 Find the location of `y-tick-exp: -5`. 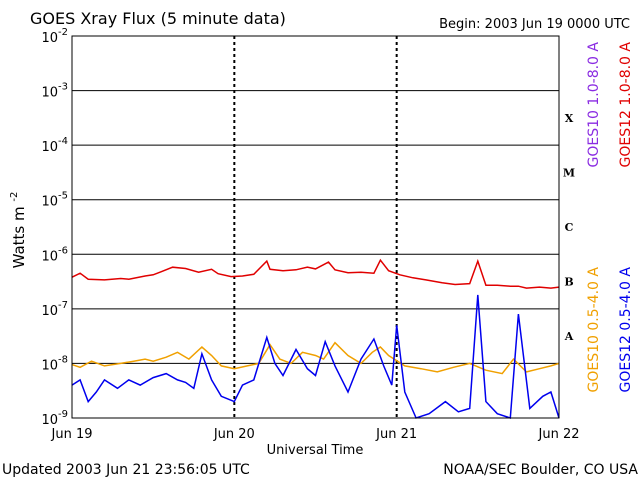

y-tick-exp: -5 is located at coordinates (63, 196).